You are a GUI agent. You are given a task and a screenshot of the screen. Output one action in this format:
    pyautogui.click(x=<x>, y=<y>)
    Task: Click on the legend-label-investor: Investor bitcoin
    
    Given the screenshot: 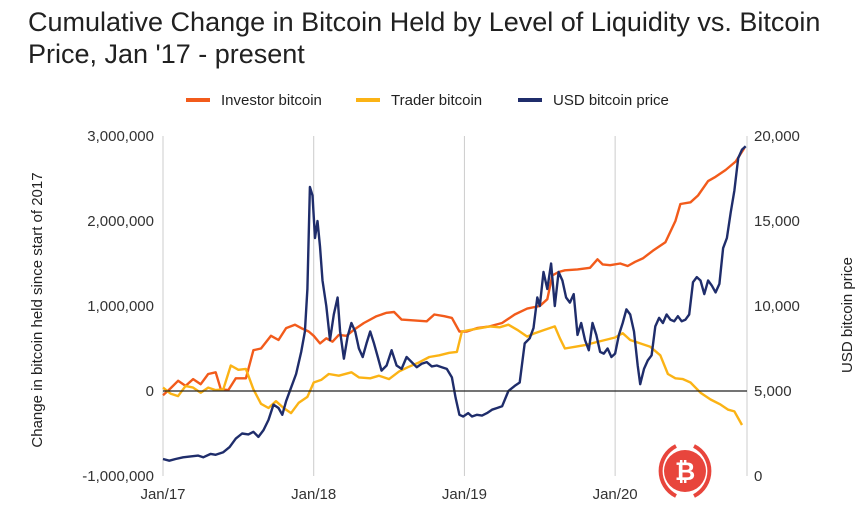 What is the action you would take?
    pyautogui.click(x=271, y=100)
    